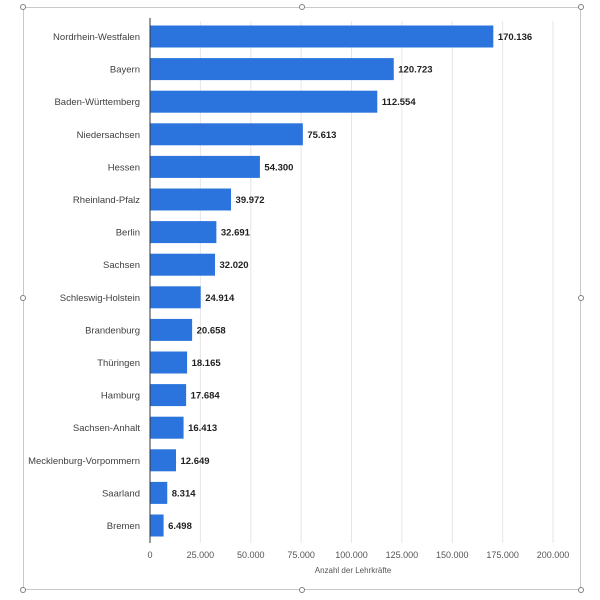  What do you see at coordinates (353, 570) in the screenshot?
I see `x-axis-title: Anzahl der Lehrkräfte` at bounding box center [353, 570].